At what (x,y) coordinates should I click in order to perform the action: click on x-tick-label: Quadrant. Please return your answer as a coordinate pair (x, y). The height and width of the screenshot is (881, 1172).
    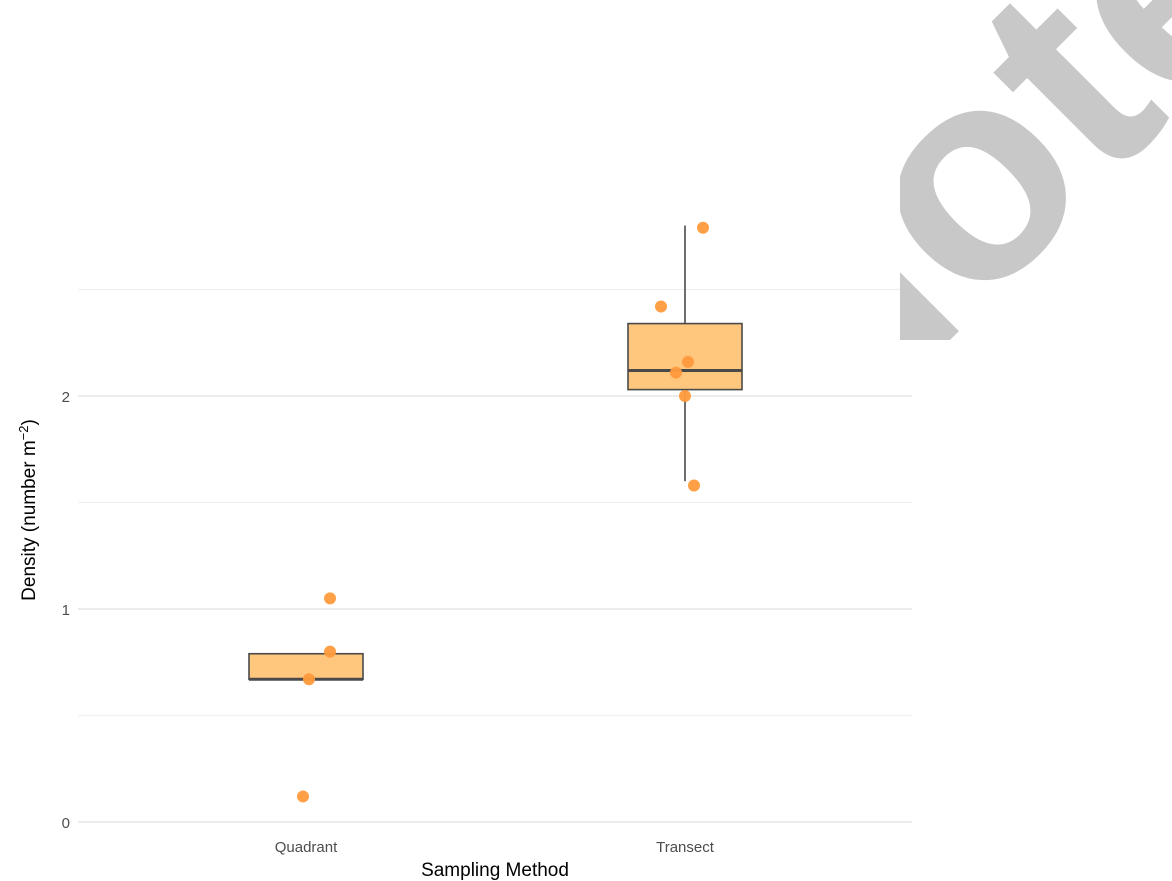
    Looking at the image, I should click on (306, 847).